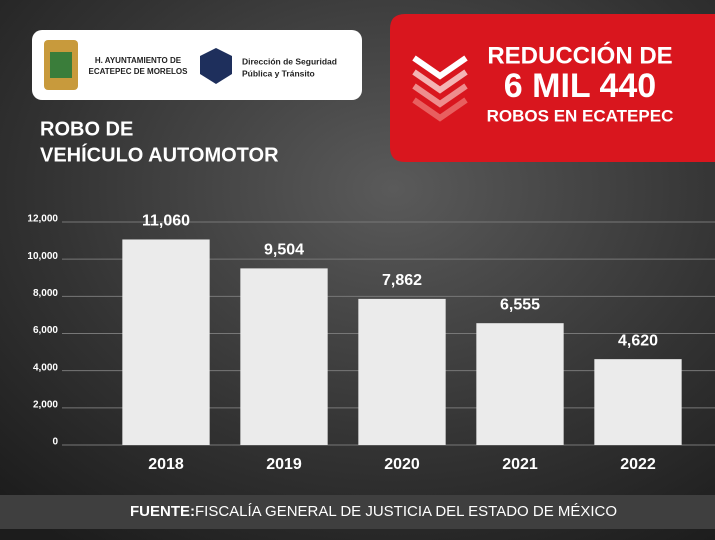 The image size is (715, 540). I want to click on x-tick-label: 2018, so click(166, 464).